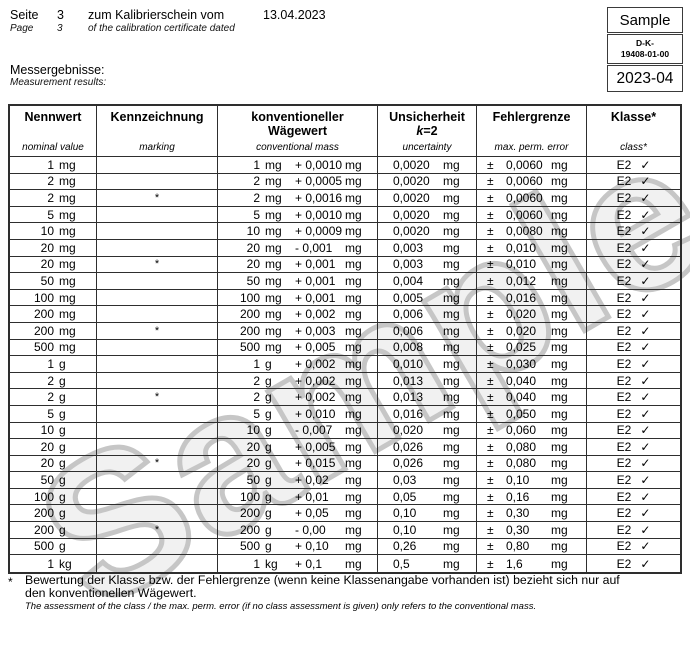 The height and width of the screenshot is (655, 690). I want to click on conventional-nominal: 20, so click(242, 463).